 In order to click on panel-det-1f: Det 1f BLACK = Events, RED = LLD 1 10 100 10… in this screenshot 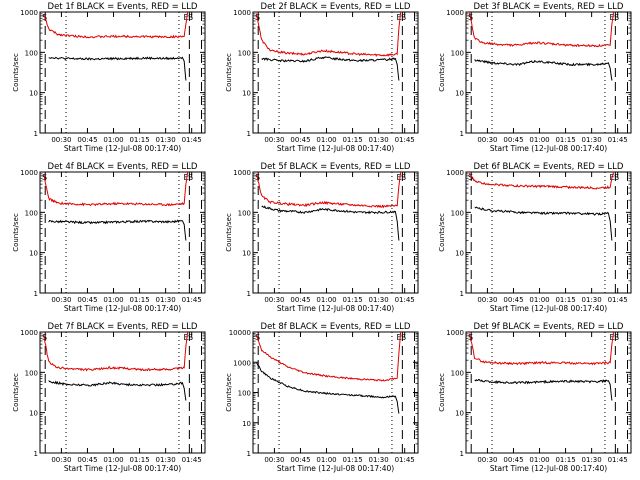, I will do `click(109, 77)`.